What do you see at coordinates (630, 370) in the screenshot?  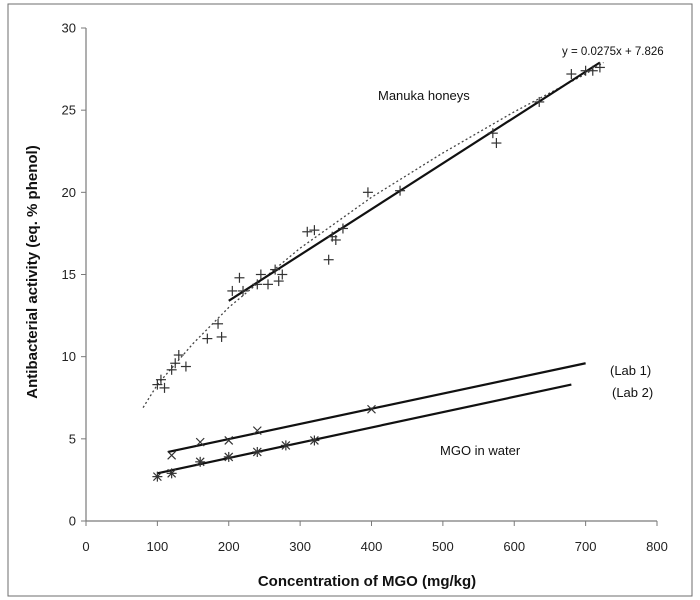 I see `lab1-label: (Lab 1)` at bounding box center [630, 370].